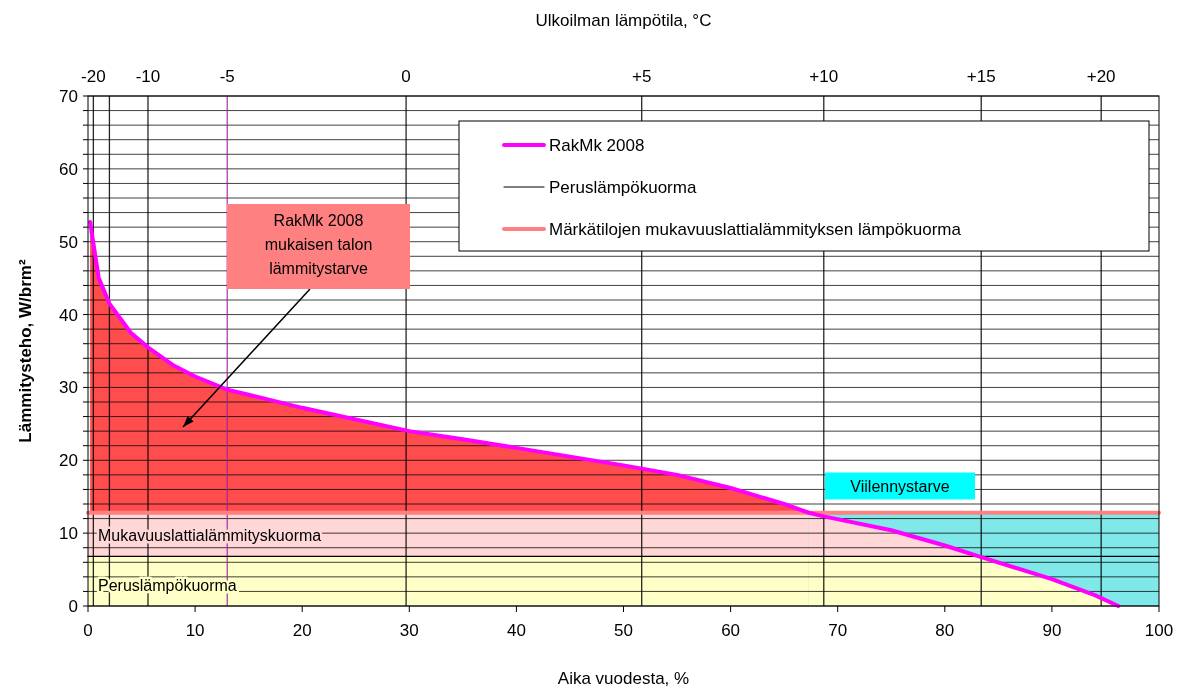 This screenshot has height=693, width=1184. Describe the element at coordinates (409, 630) in the screenshot. I see `x-tick-label: 30` at that location.